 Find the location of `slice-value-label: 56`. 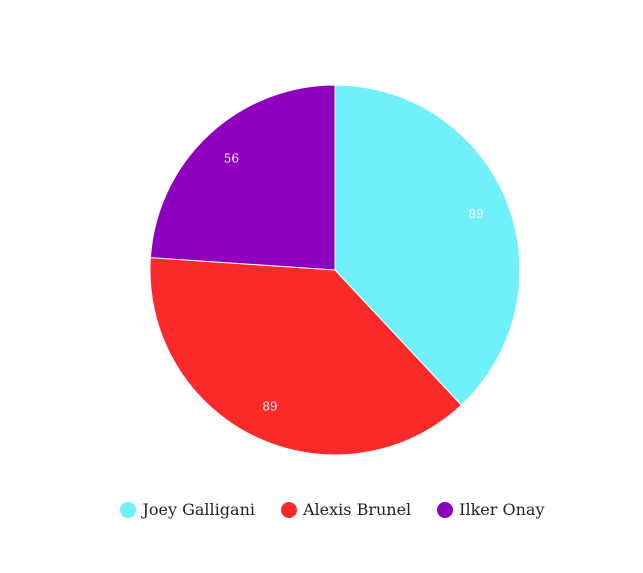

slice-value-label: 56 is located at coordinates (231, 159).